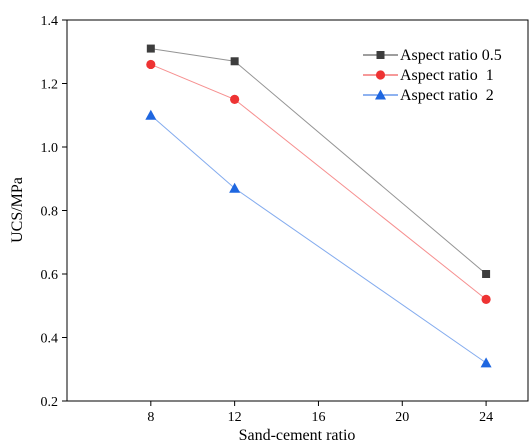 The width and height of the screenshot is (531, 443). I want to click on y-tick-label: 0.6, so click(50, 275).